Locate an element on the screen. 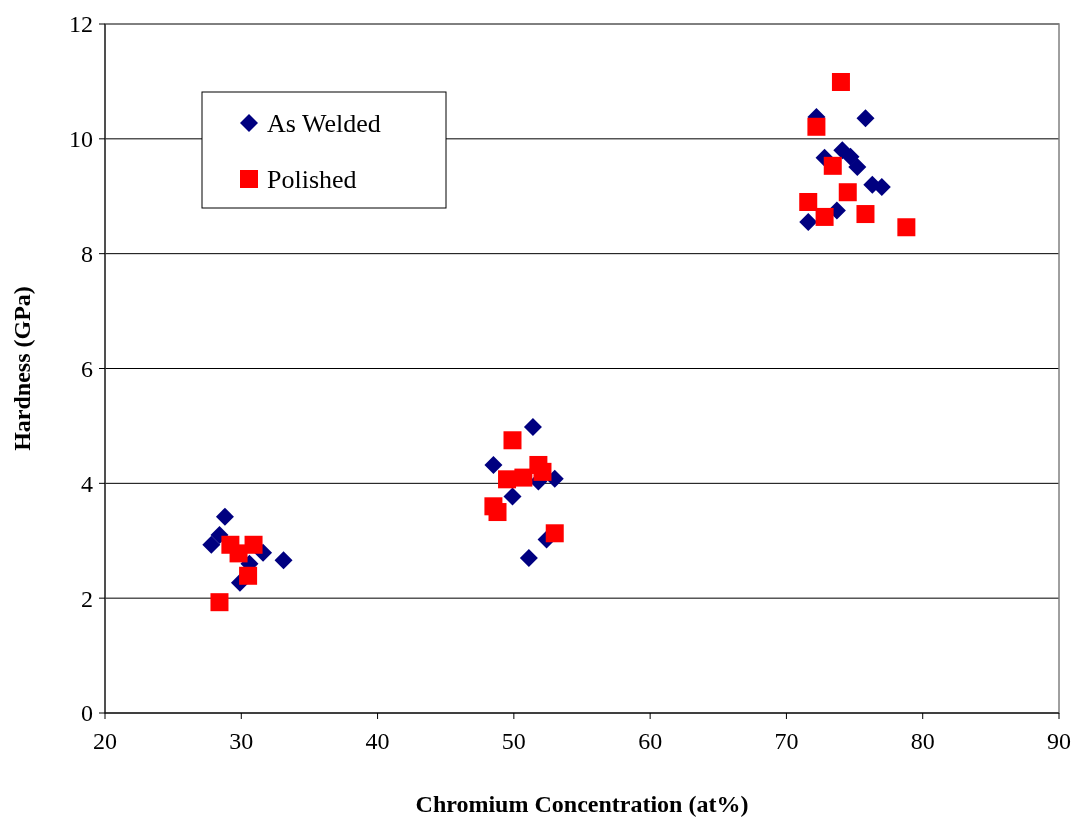 This screenshot has height=824, width=1080. legend-label: Polished is located at coordinates (312, 180).